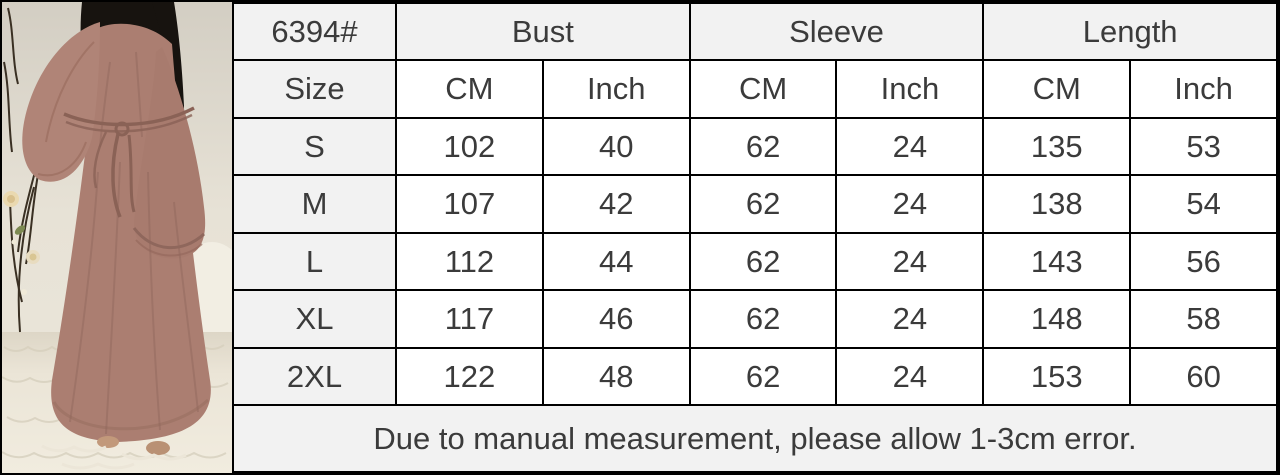 The image size is (1280, 475). I want to click on length-cm: 143, so click(1057, 261).